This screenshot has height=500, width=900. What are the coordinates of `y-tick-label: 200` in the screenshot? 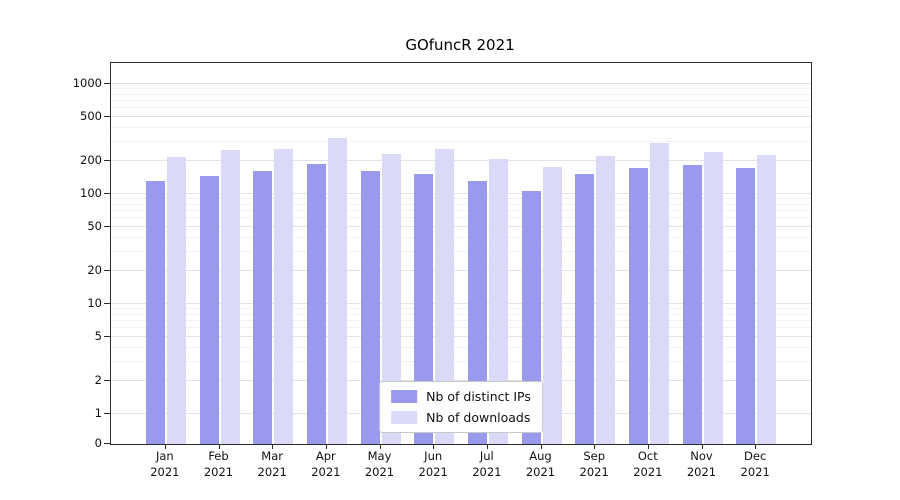 It's located at (91, 159).